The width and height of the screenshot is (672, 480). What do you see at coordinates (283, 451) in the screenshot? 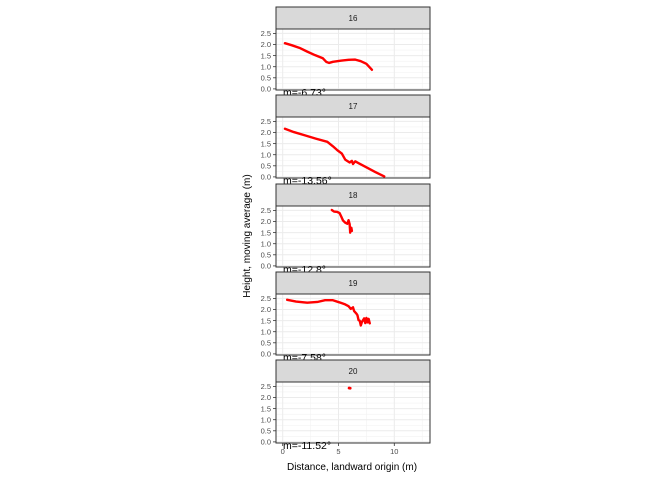
I see `x-tick-label: 0` at bounding box center [283, 451].